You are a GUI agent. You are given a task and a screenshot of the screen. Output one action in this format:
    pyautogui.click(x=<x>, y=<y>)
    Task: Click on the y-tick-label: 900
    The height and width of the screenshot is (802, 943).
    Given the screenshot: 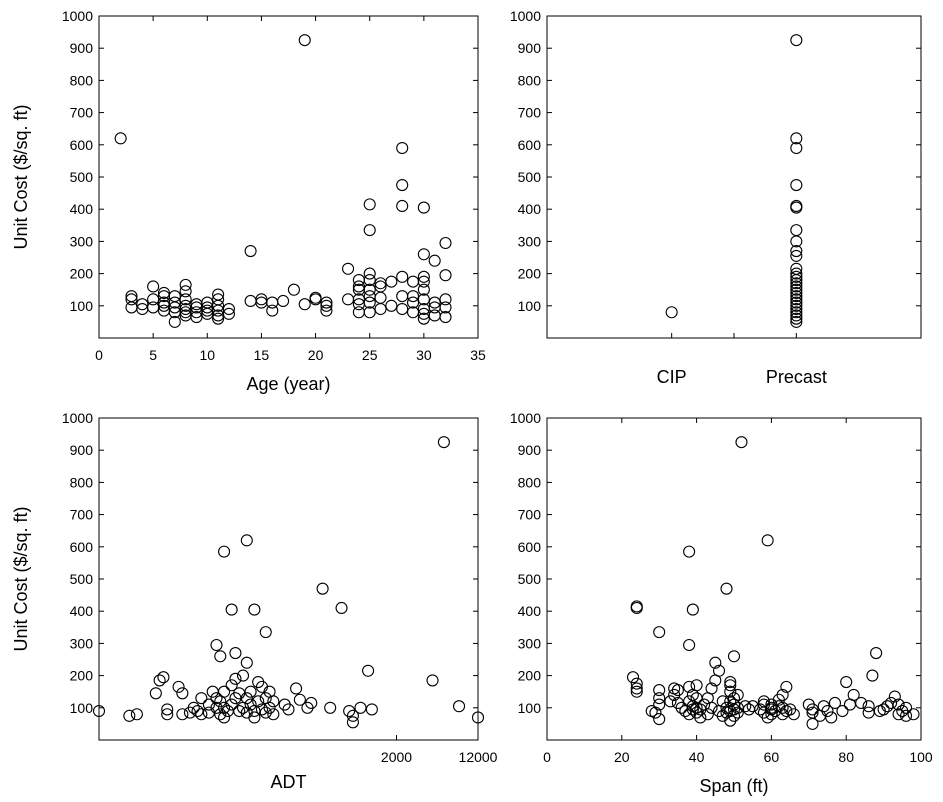 What is the action you would take?
    pyautogui.click(x=530, y=450)
    